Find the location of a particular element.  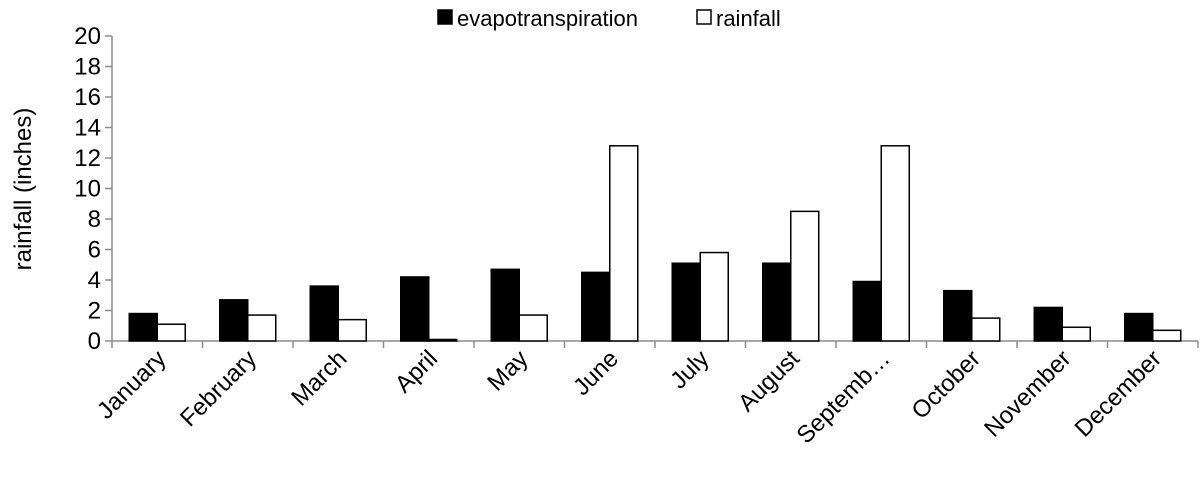

y-tick-label: 18 is located at coordinates (87, 67).